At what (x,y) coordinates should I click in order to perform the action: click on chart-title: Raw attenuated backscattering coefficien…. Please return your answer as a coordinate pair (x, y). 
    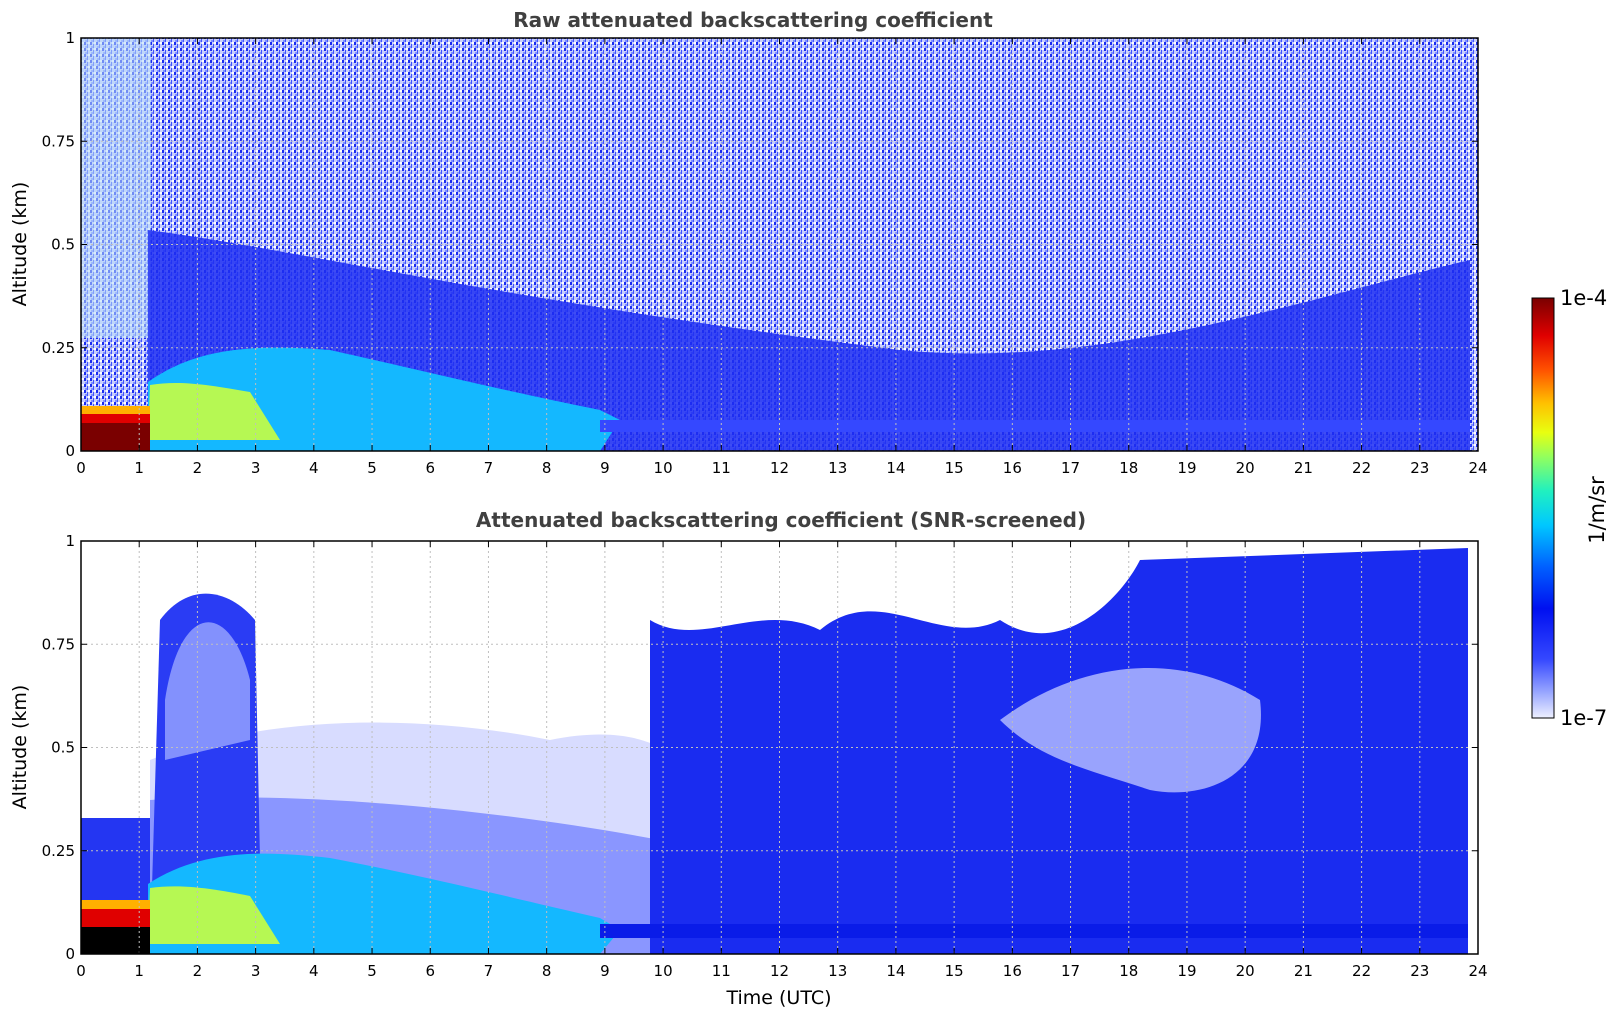
    Looking at the image, I should click on (753, 20).